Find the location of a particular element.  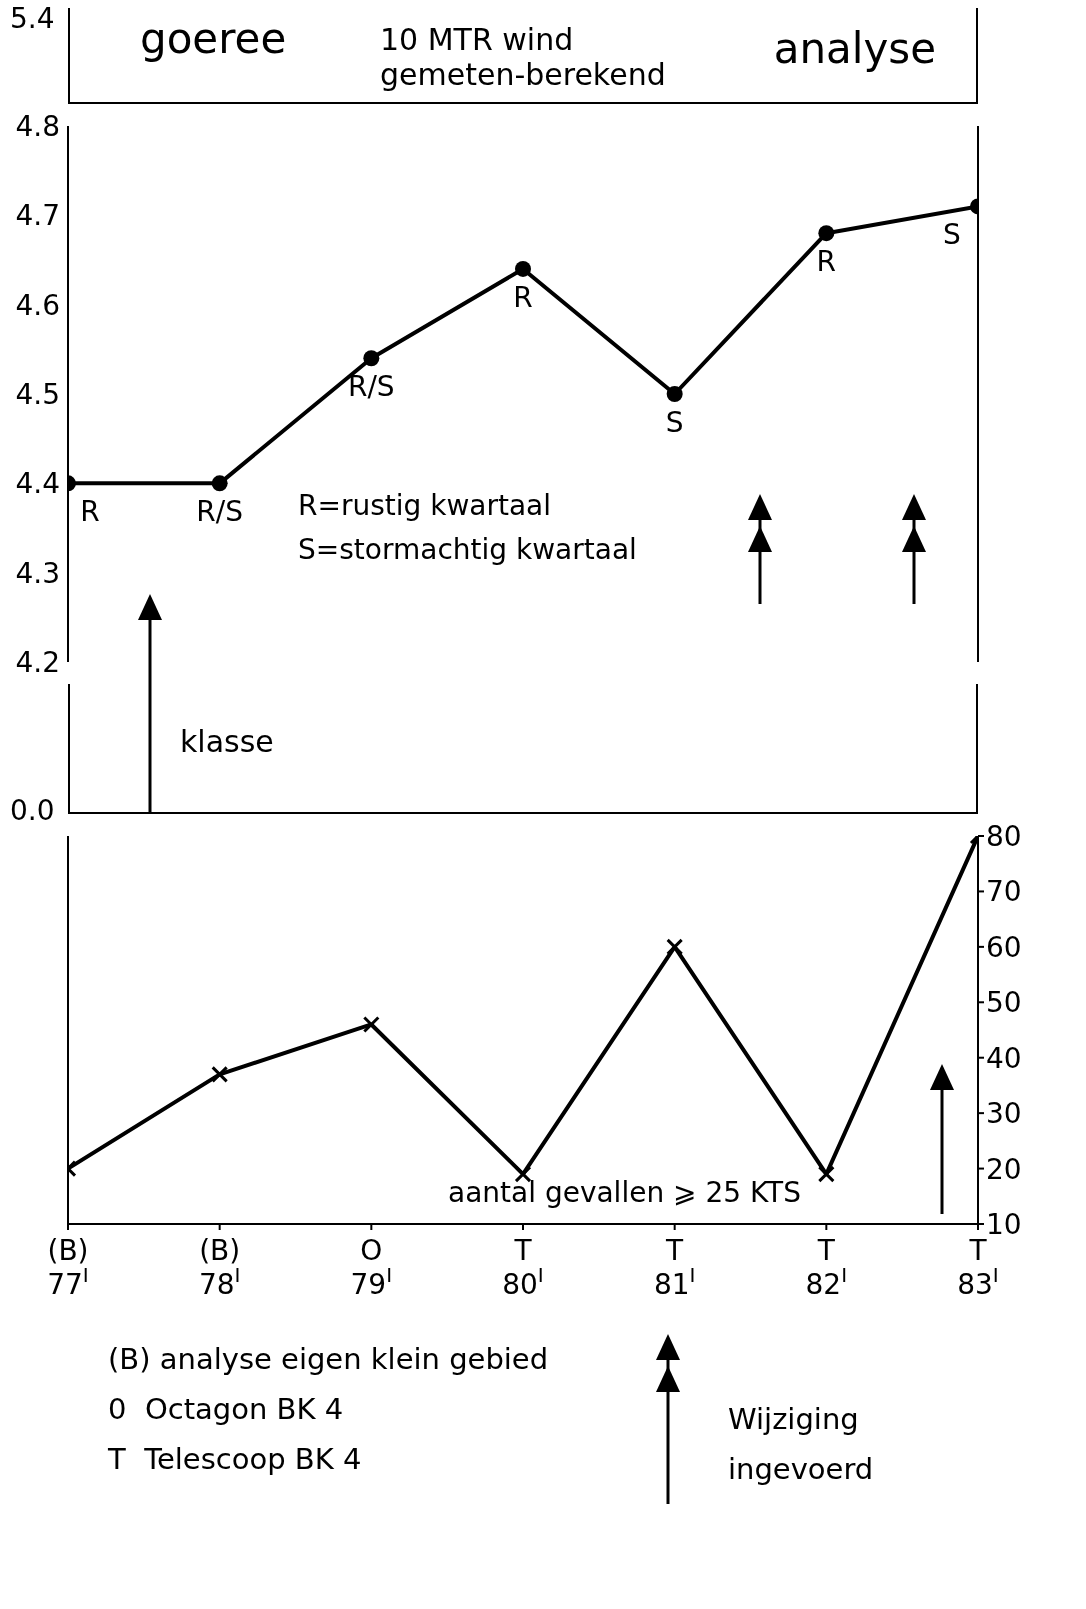

y-tick-label: 4.8 is located at coordinates (37, 126).